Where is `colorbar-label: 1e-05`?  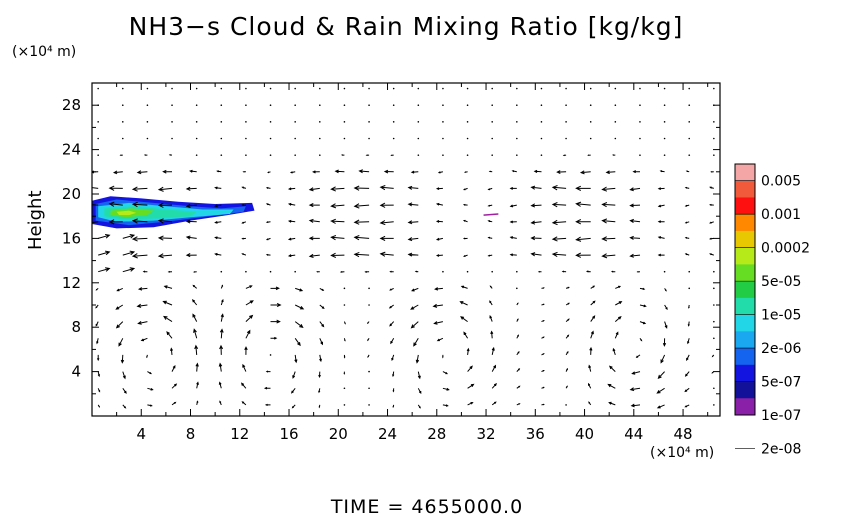 colorbar-label: 1e-05 is located at coordinates (781, 316).